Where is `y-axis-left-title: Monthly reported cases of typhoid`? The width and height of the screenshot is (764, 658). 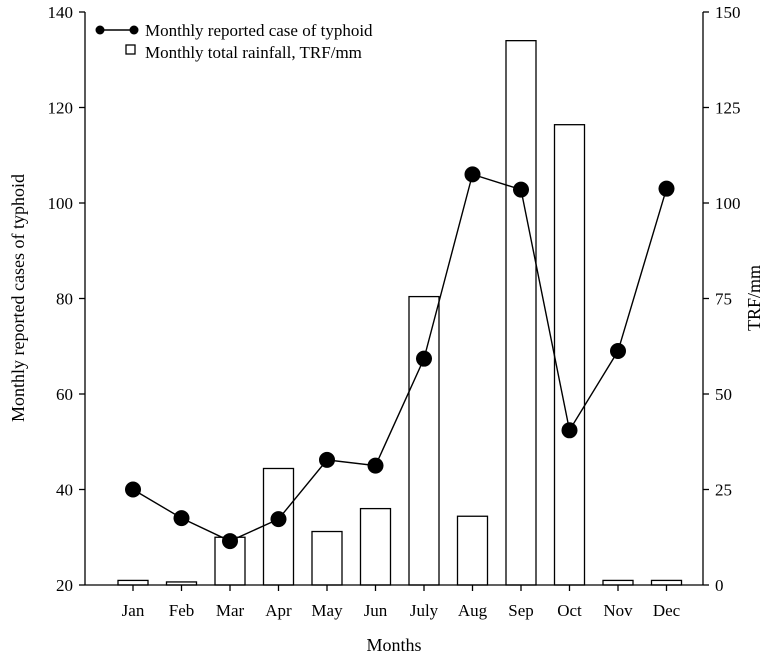 y-axis-left-title: Monthly reported cases of typhoid is located at coordinates (18, 298).